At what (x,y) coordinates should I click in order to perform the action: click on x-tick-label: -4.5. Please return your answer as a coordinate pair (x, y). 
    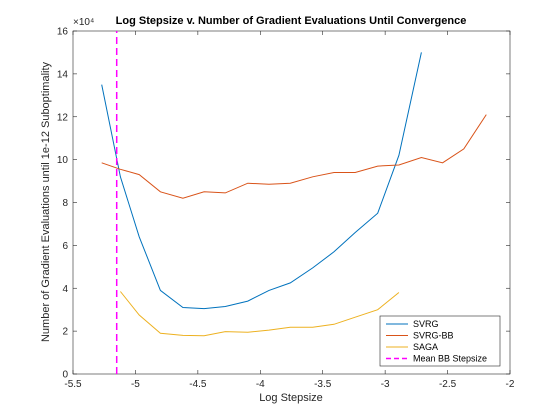
    Looking at the image, I should click on (198, 384).